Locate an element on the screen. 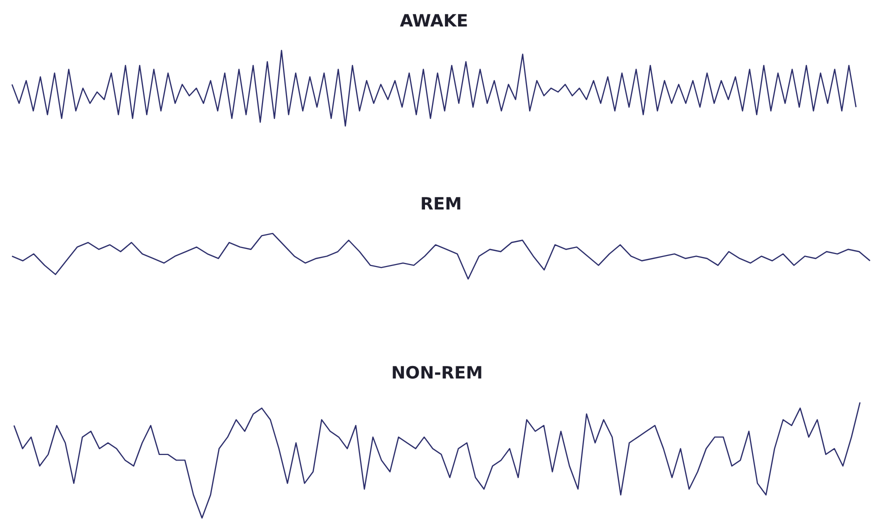 The image size is (873, 522). chart-title: NON-REM is located at coordinates (437, 374).